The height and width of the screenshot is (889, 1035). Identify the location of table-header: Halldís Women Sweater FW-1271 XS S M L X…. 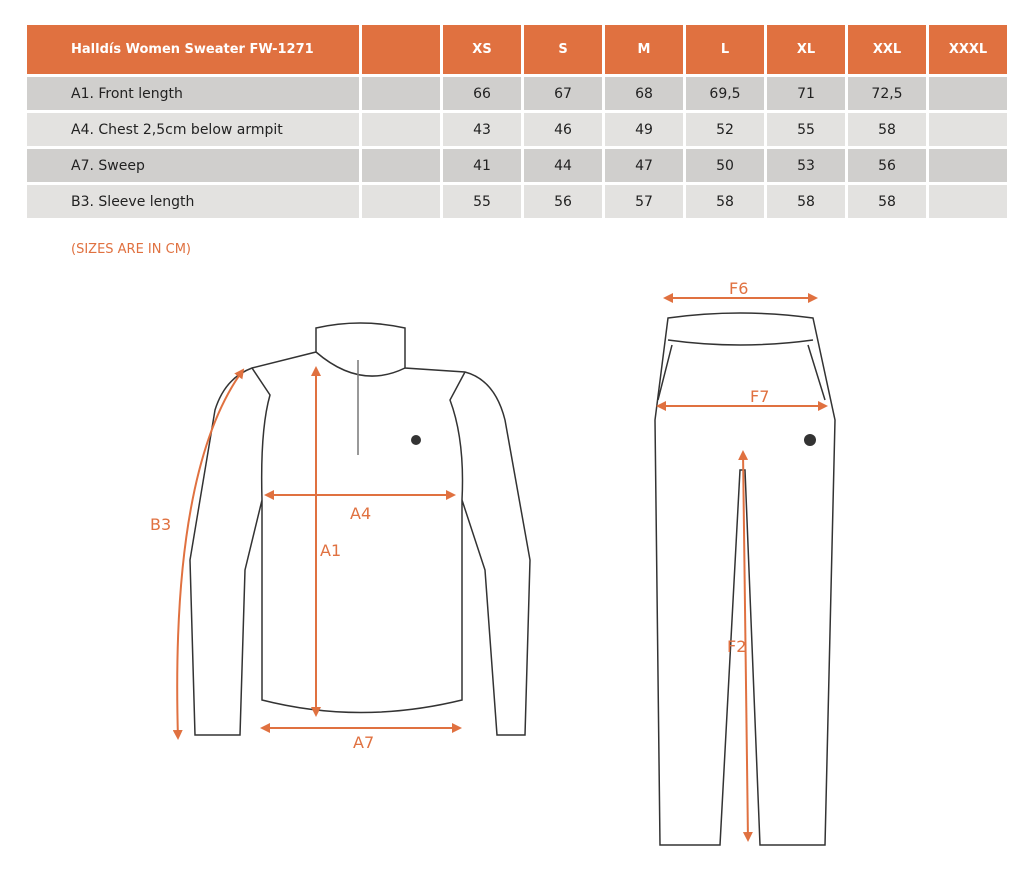
(517, 49).